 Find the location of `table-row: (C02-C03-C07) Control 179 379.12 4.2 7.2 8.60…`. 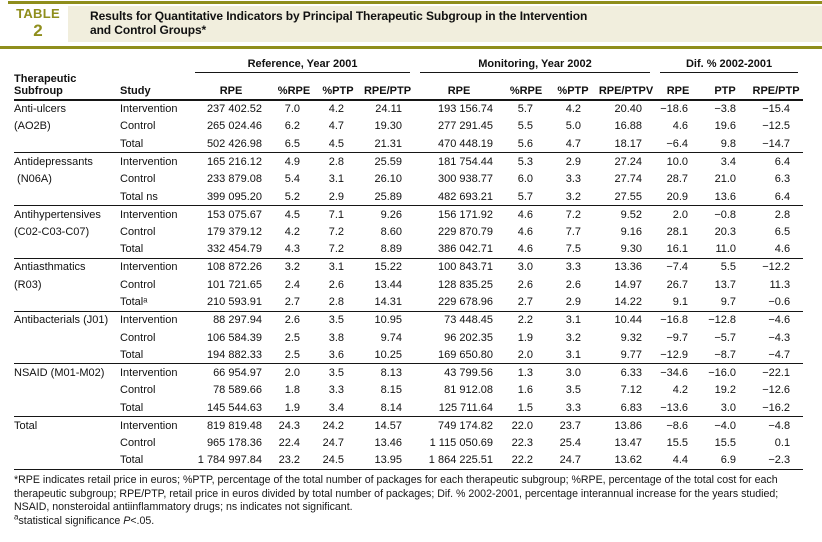

table-row: (C02-C03-C07) Control 179 379.12 4.2 7.2 8.60… is located at coordinates (408, 232).